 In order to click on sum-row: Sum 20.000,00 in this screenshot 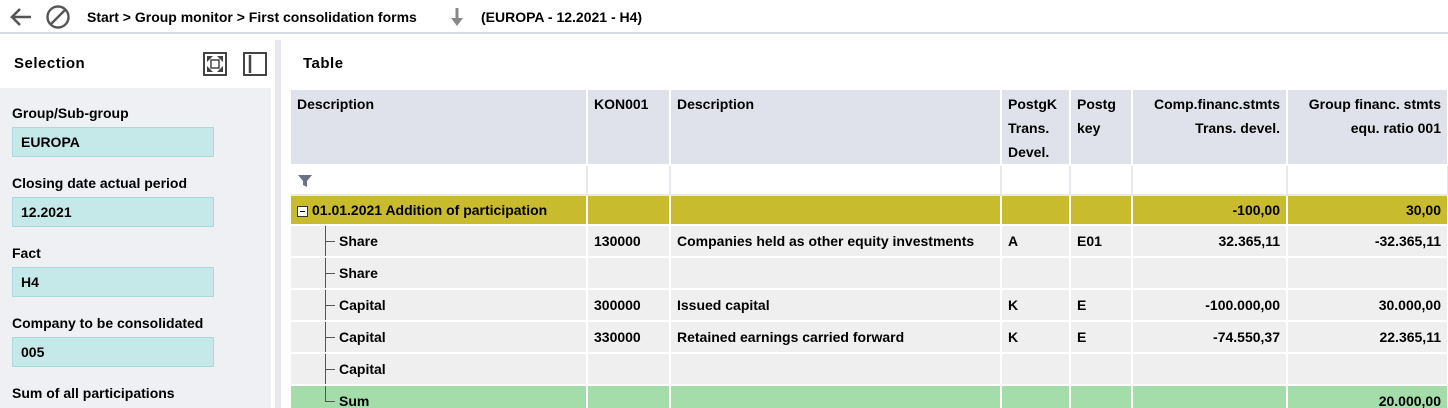, I will do `click(869, 396)`.